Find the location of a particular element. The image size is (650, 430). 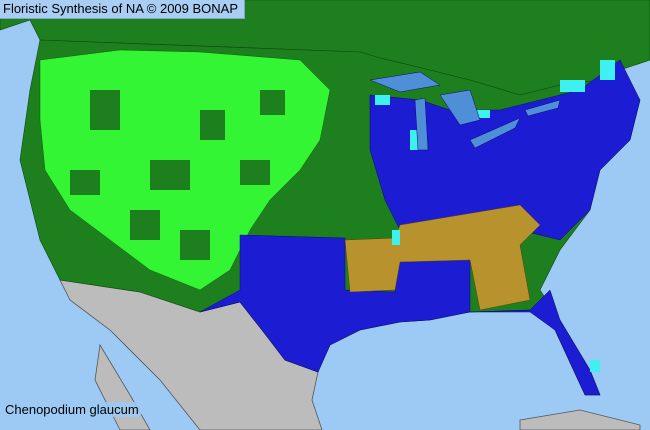

map-title: Floristic Synthesis of NA © 2009 BONAP is located at coordinates (123, 9).